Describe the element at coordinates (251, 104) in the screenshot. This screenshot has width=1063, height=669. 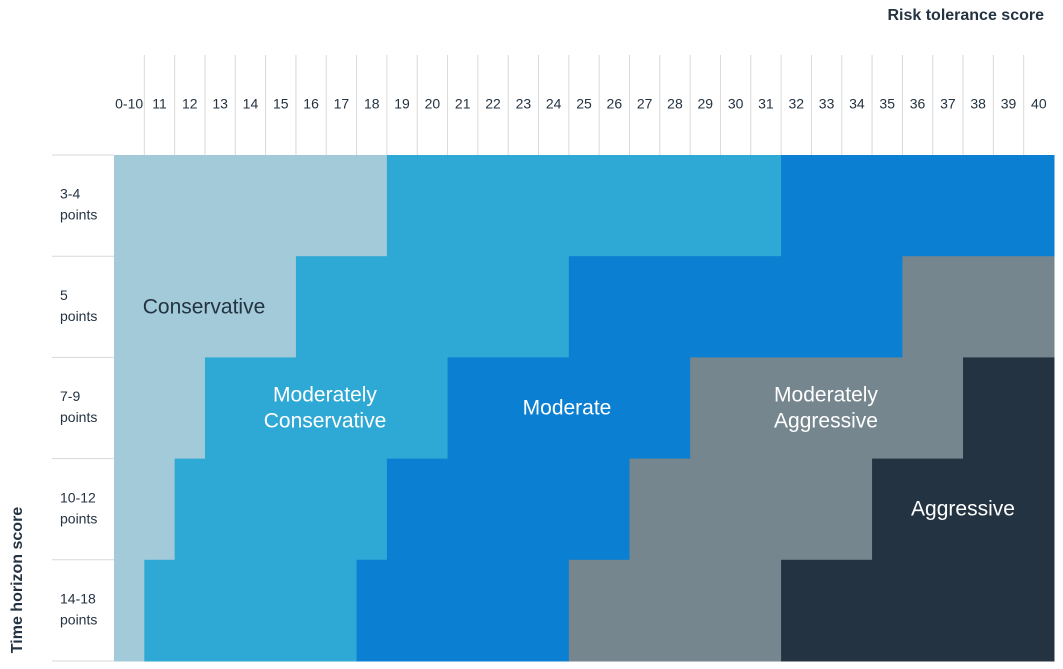
I see `column-label: 14` at that location.